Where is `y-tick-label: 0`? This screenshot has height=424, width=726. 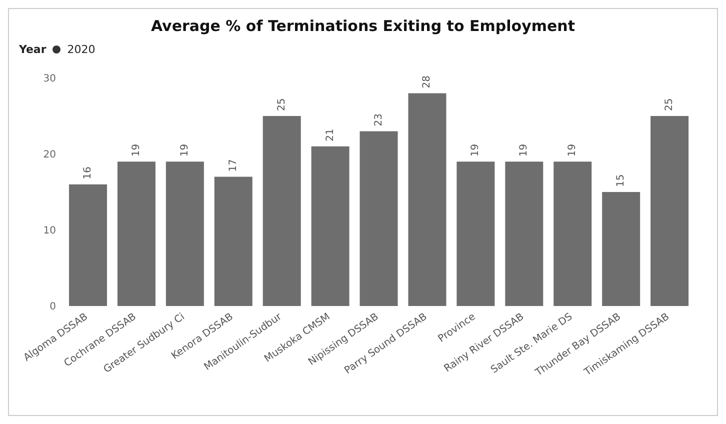
y-tick-label: 0 is located at coordinates (53, 307).